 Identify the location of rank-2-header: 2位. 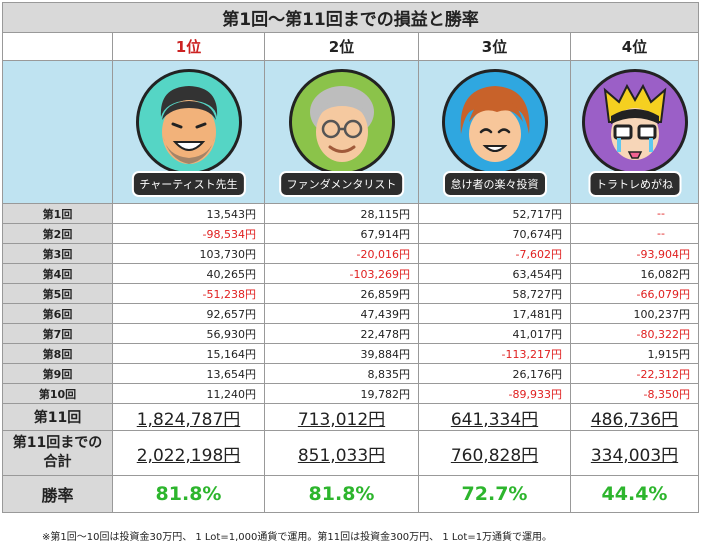
(341, 46).